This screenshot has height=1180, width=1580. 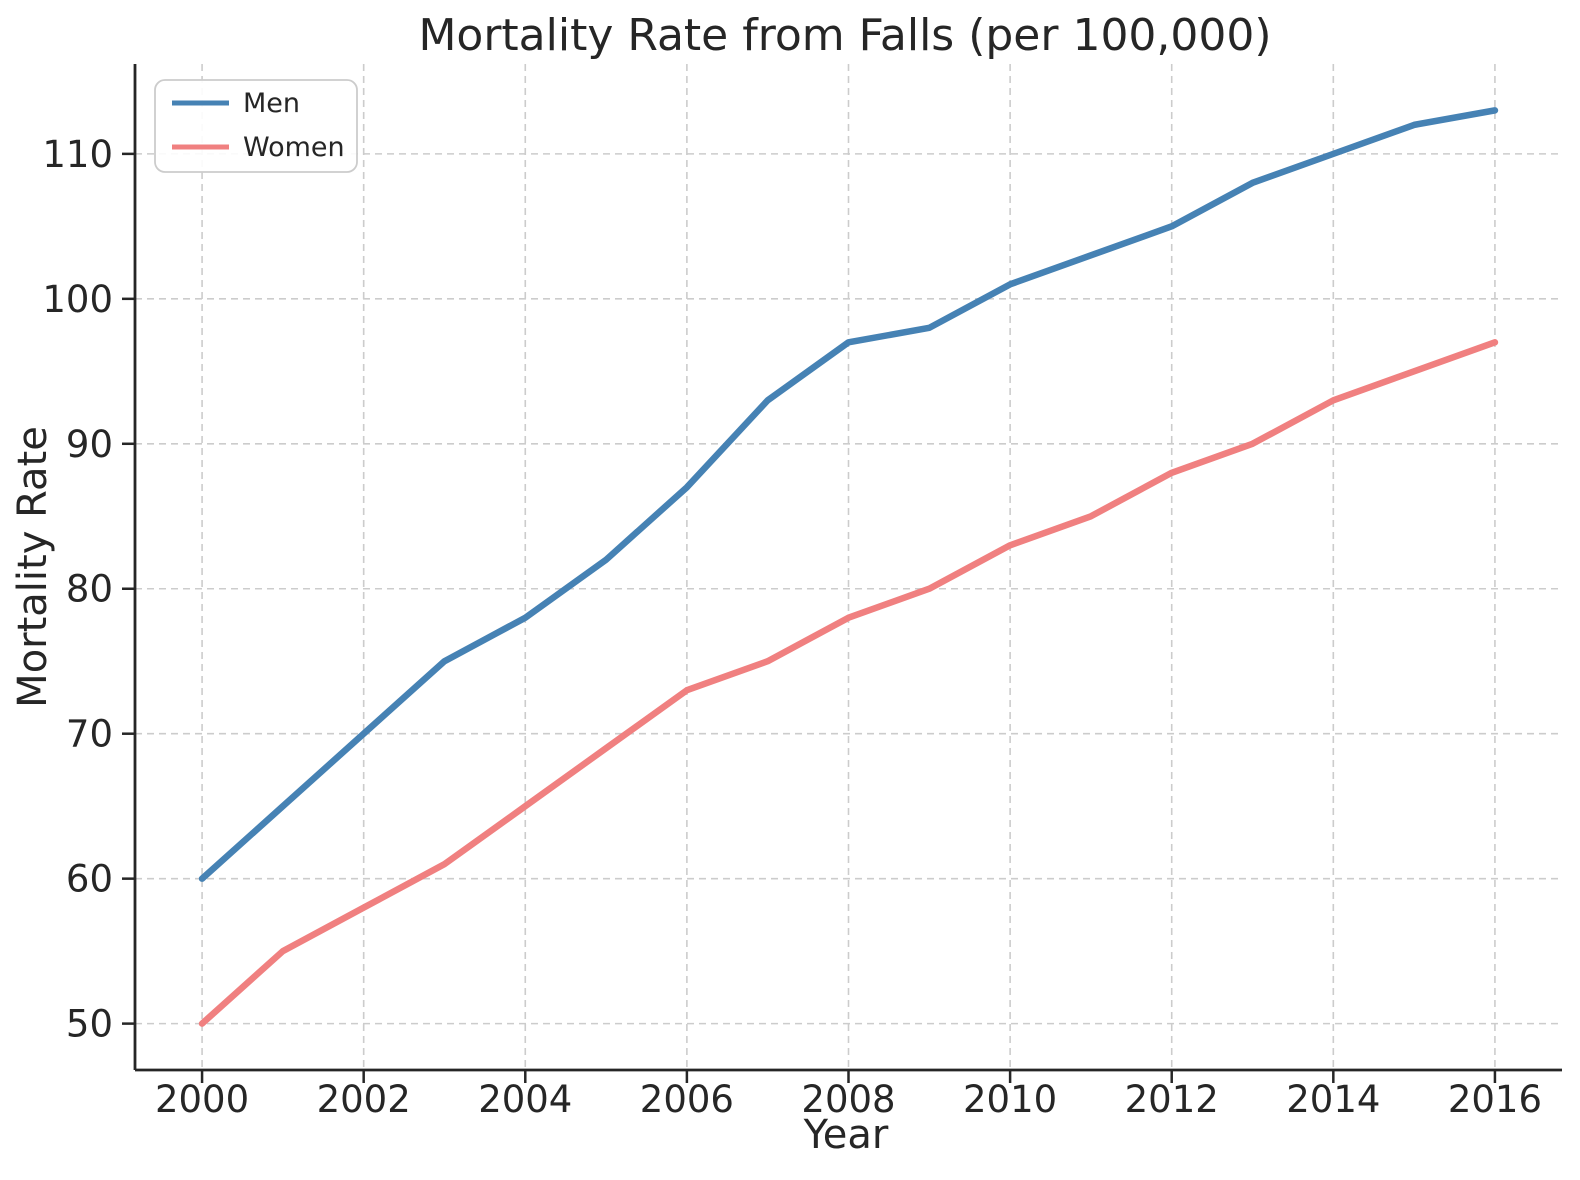 I want to click on x-tick-label: 2000, so click(x=202, y=1099).